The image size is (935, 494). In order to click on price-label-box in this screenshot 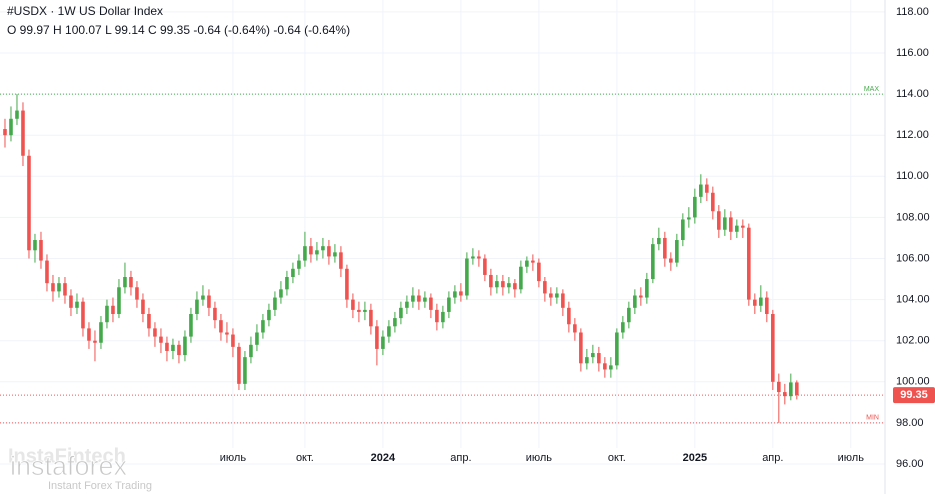, I will do `click(914, 395)`.